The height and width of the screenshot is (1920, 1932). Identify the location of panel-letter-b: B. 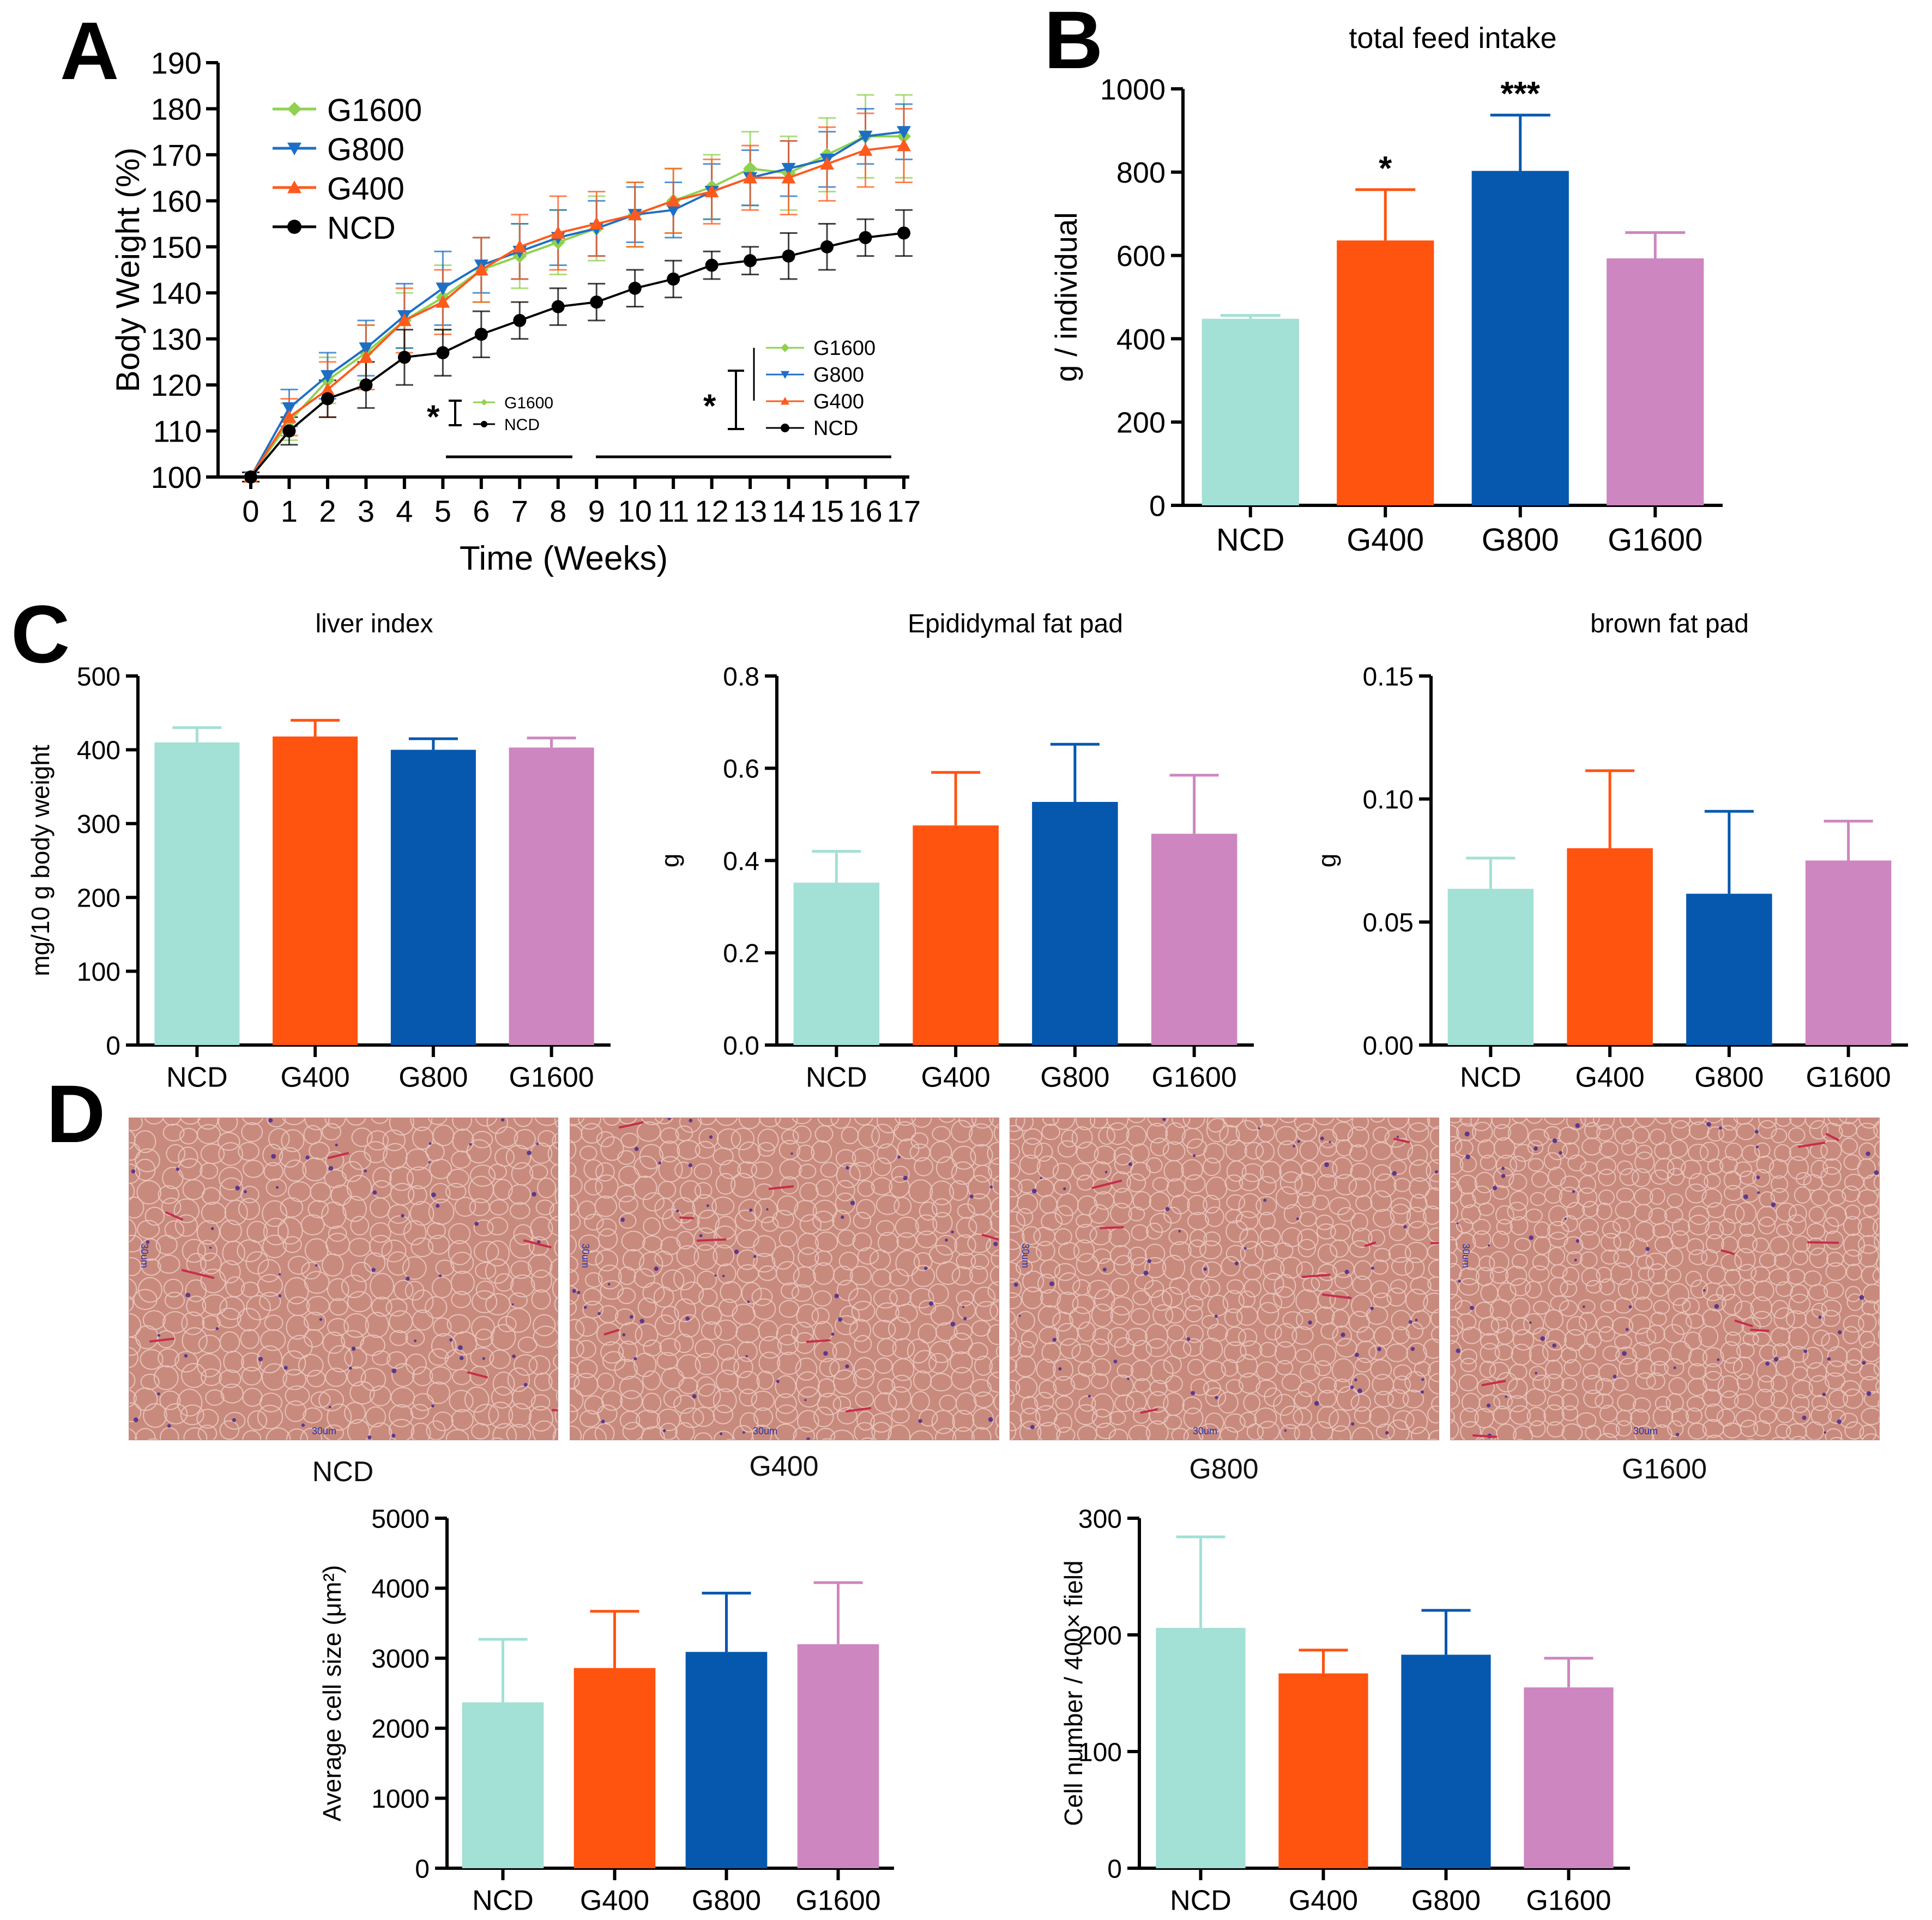
(1073, 43).